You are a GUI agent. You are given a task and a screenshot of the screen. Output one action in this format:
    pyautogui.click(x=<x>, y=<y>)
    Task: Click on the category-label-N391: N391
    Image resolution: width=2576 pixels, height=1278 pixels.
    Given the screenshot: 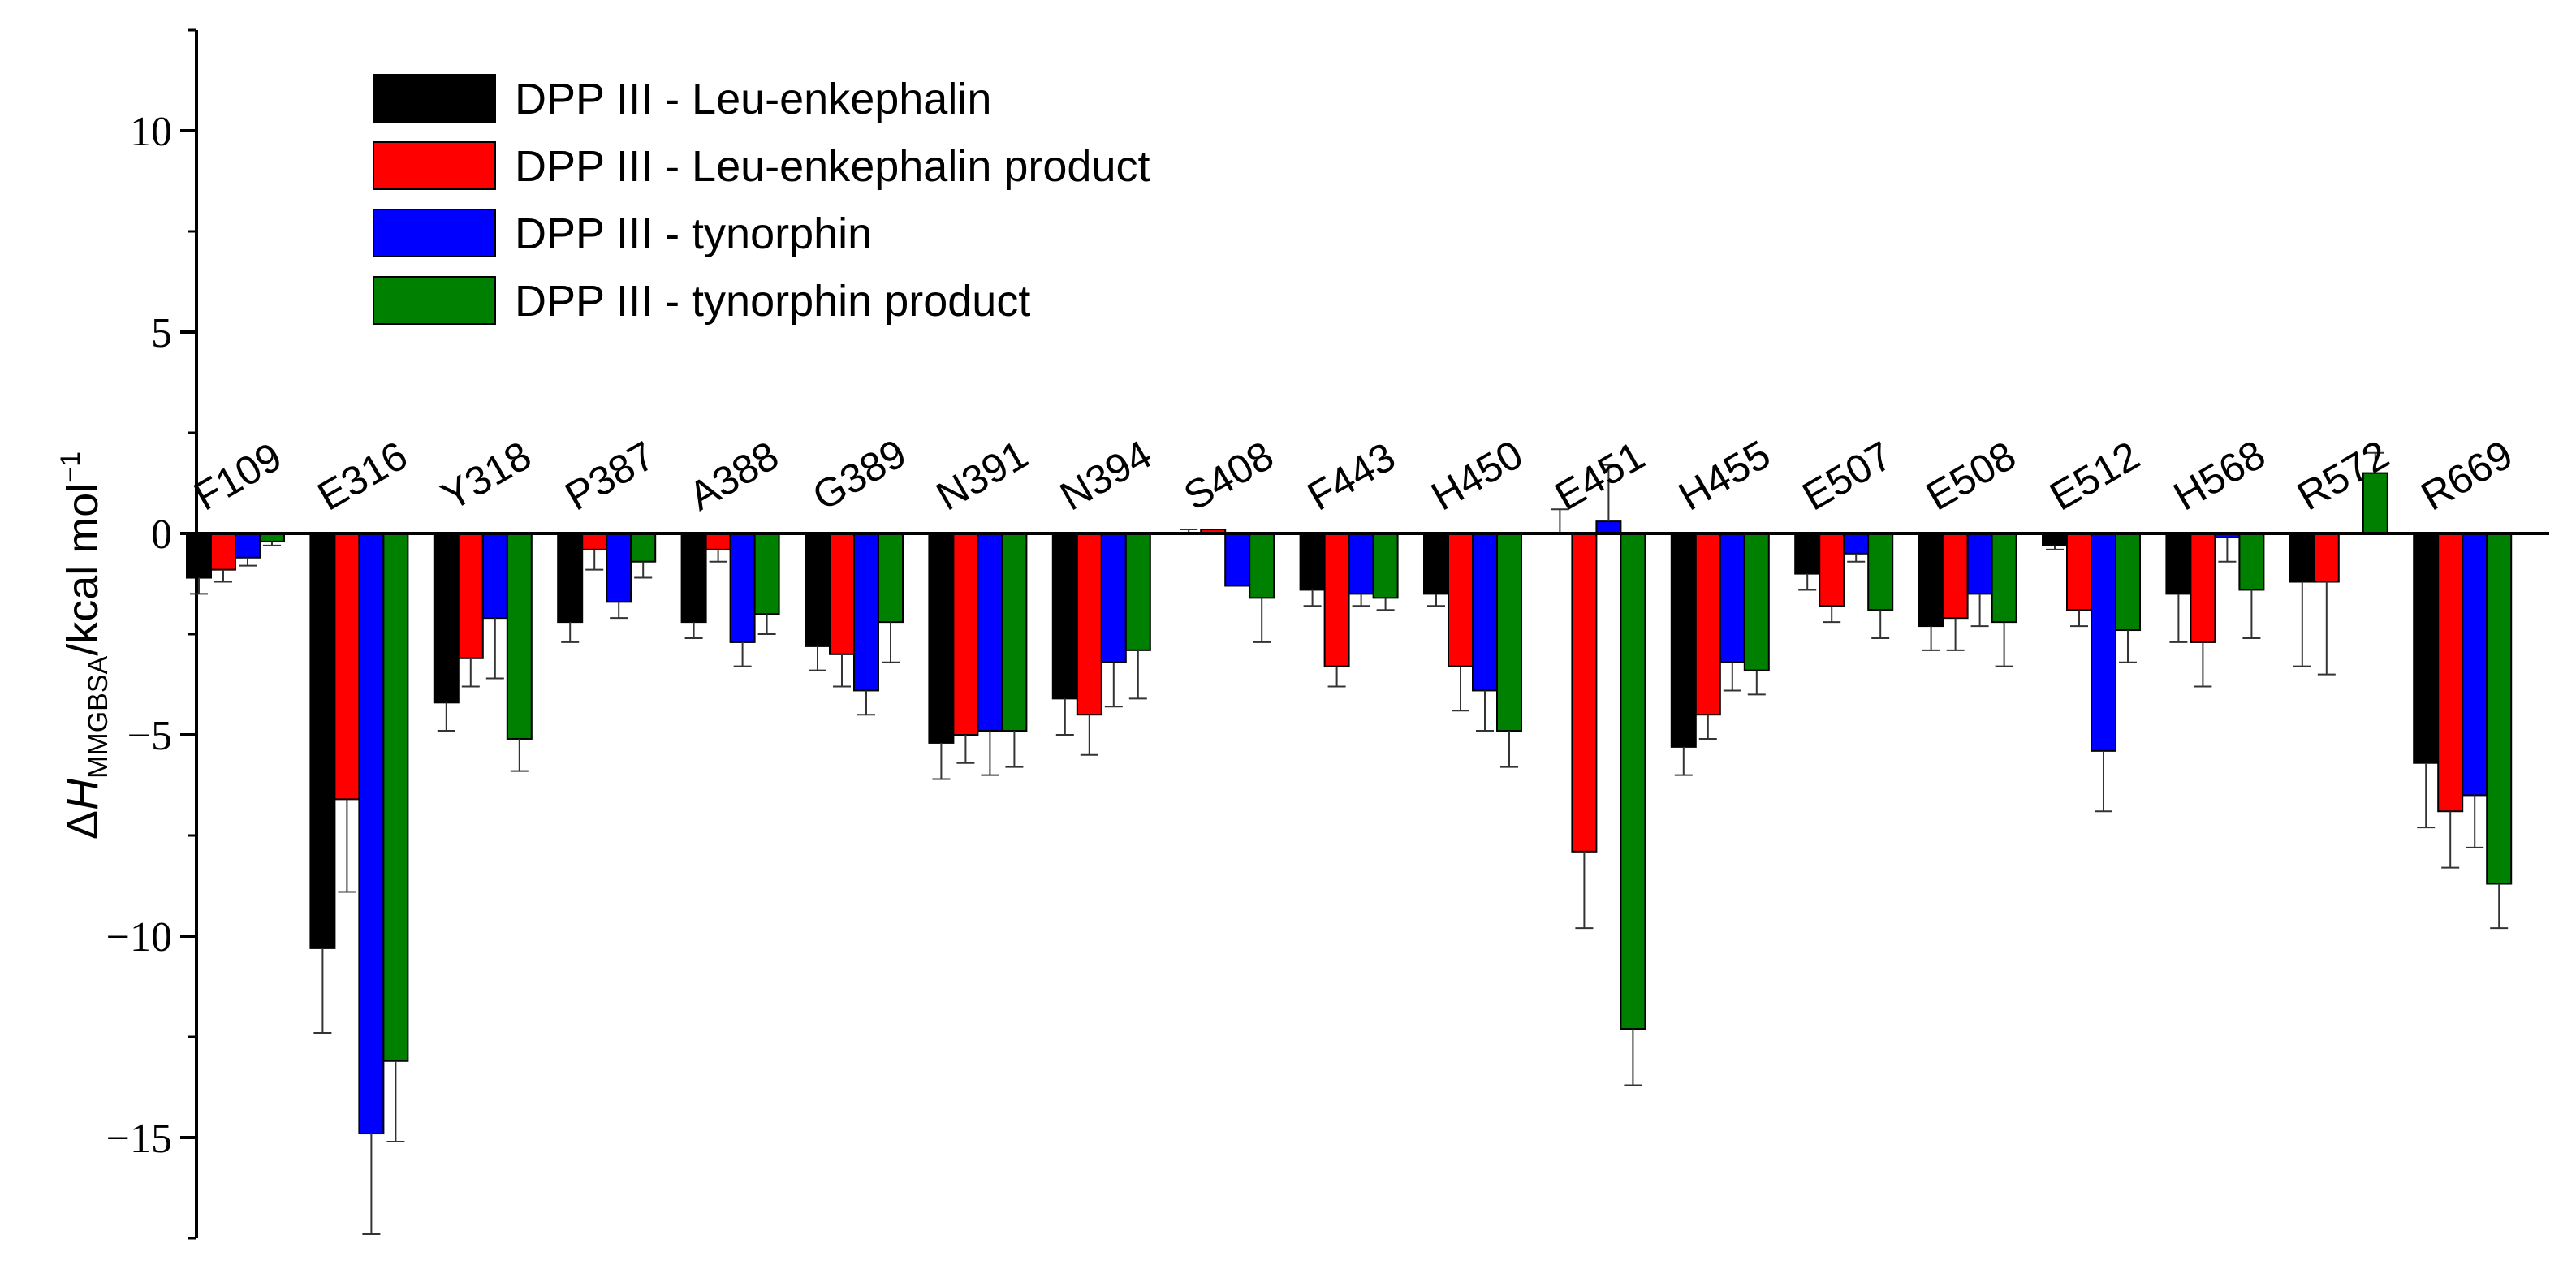 What is the action you would take?
    pyautogui.click(x=982, y=475)
    